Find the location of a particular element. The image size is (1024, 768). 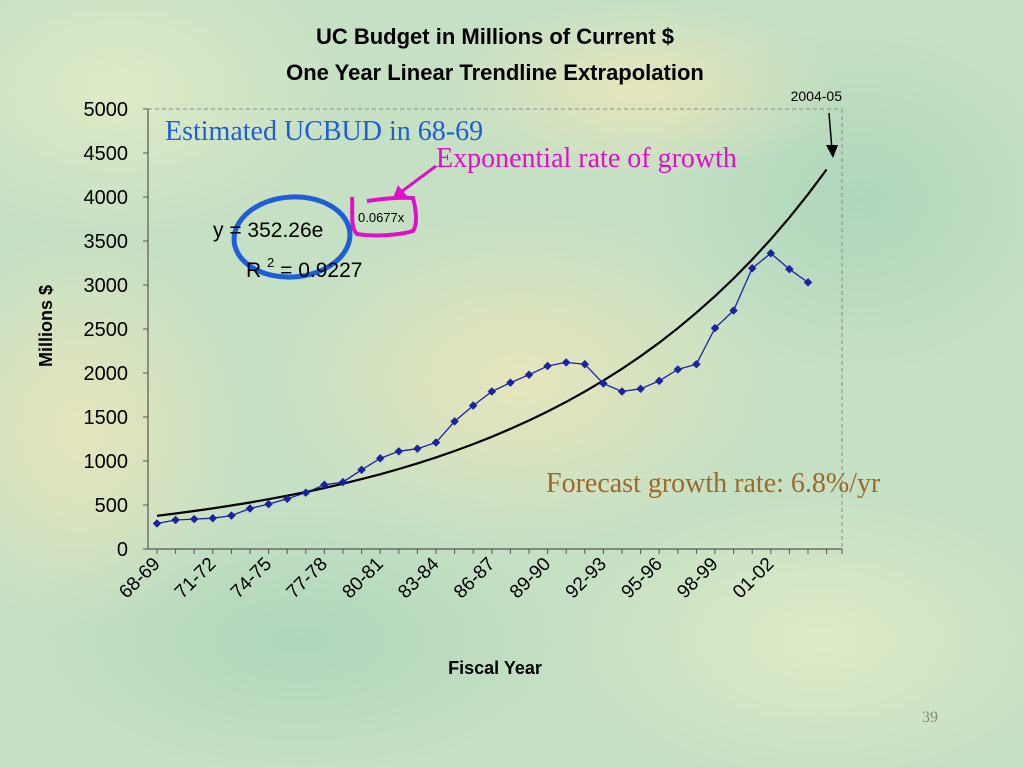

exponent-highlight-box is located at coordinates (384, 216).